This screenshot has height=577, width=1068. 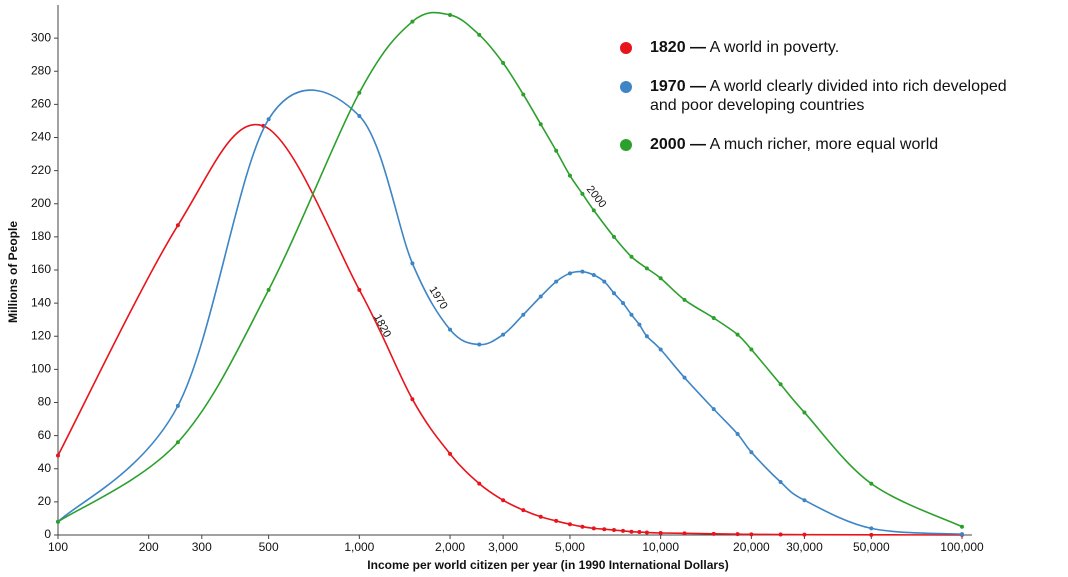 I want to click on x-tick-label: 30,000, so click(x=804, y=547).